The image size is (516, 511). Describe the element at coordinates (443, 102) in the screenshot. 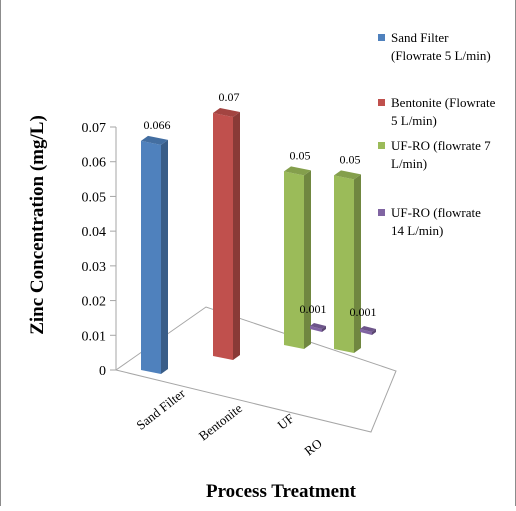

I see `legend-label: Bentonite (Flowrate` at that location.